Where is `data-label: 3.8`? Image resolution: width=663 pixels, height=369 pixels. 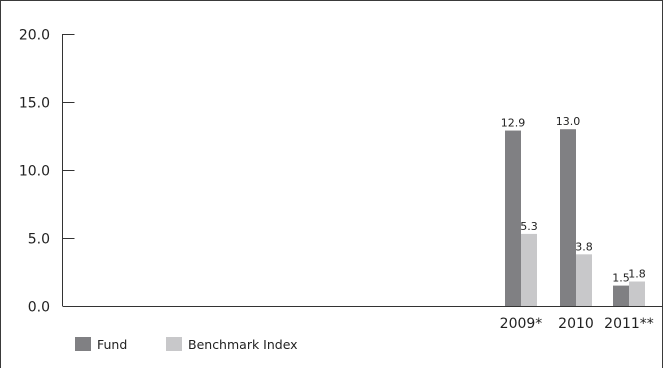
data-label: 3.8 is located at coordinates (584, 246).